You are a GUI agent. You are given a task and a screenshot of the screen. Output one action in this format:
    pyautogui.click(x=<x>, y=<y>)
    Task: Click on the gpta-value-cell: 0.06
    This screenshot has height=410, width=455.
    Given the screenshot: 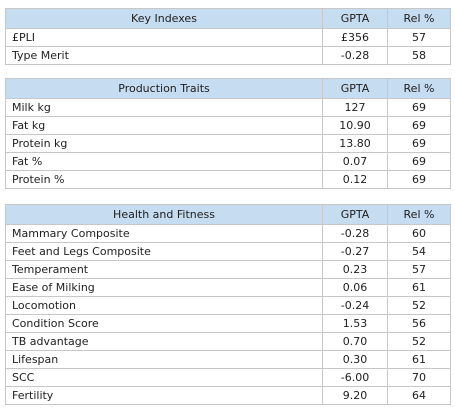 What is the action you would take?
    pyautogui.click(x=355, y=287)
    